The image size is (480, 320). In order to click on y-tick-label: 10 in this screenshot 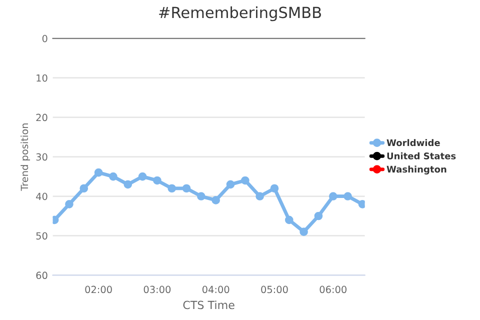, I will do `click(42, 78)`.